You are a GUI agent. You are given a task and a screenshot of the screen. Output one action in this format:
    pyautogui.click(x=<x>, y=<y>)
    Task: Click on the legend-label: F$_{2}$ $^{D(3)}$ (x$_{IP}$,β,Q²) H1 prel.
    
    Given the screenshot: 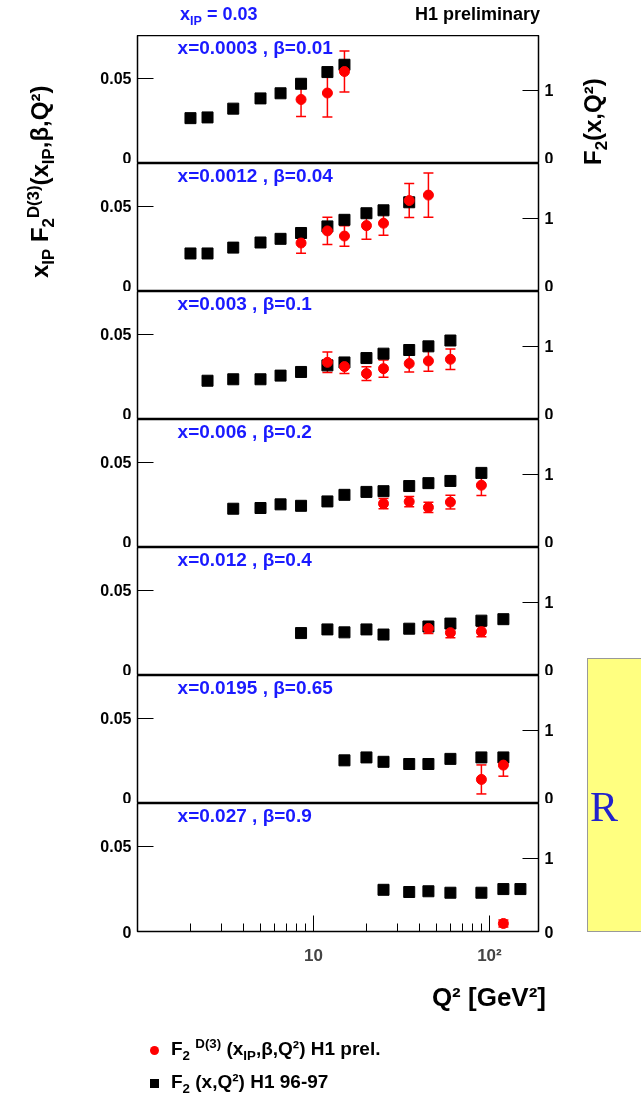 What is the action you would take?
    pyautogui.click(x=275, y=1050)
    